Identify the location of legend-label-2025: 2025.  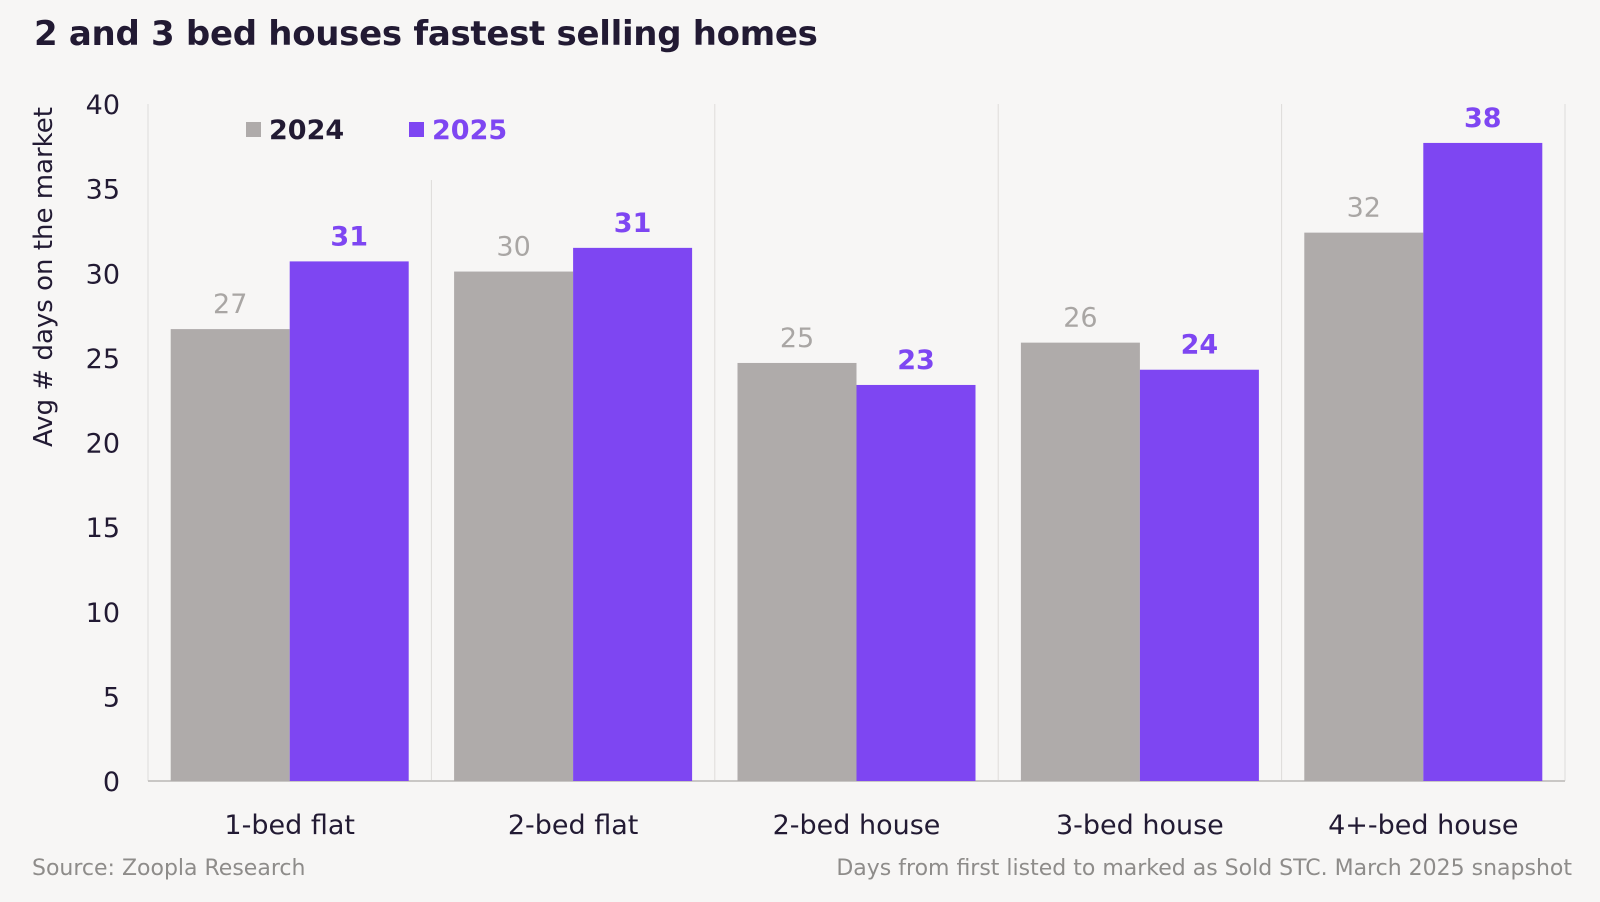
(469, 130).